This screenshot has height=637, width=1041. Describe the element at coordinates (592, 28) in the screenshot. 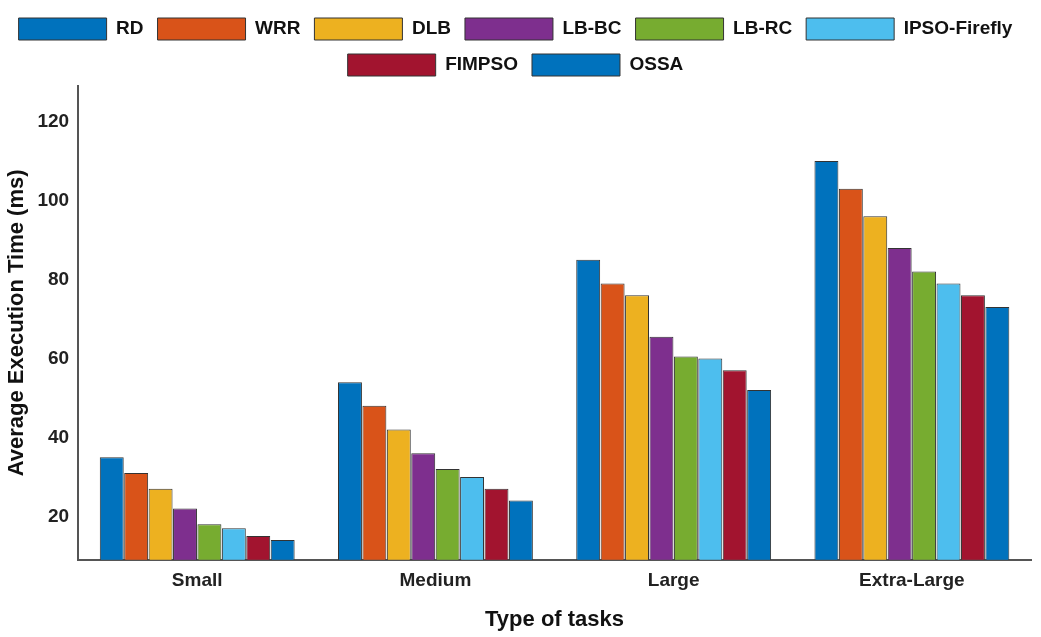

I see `legend-label: LB-BC` at that location.